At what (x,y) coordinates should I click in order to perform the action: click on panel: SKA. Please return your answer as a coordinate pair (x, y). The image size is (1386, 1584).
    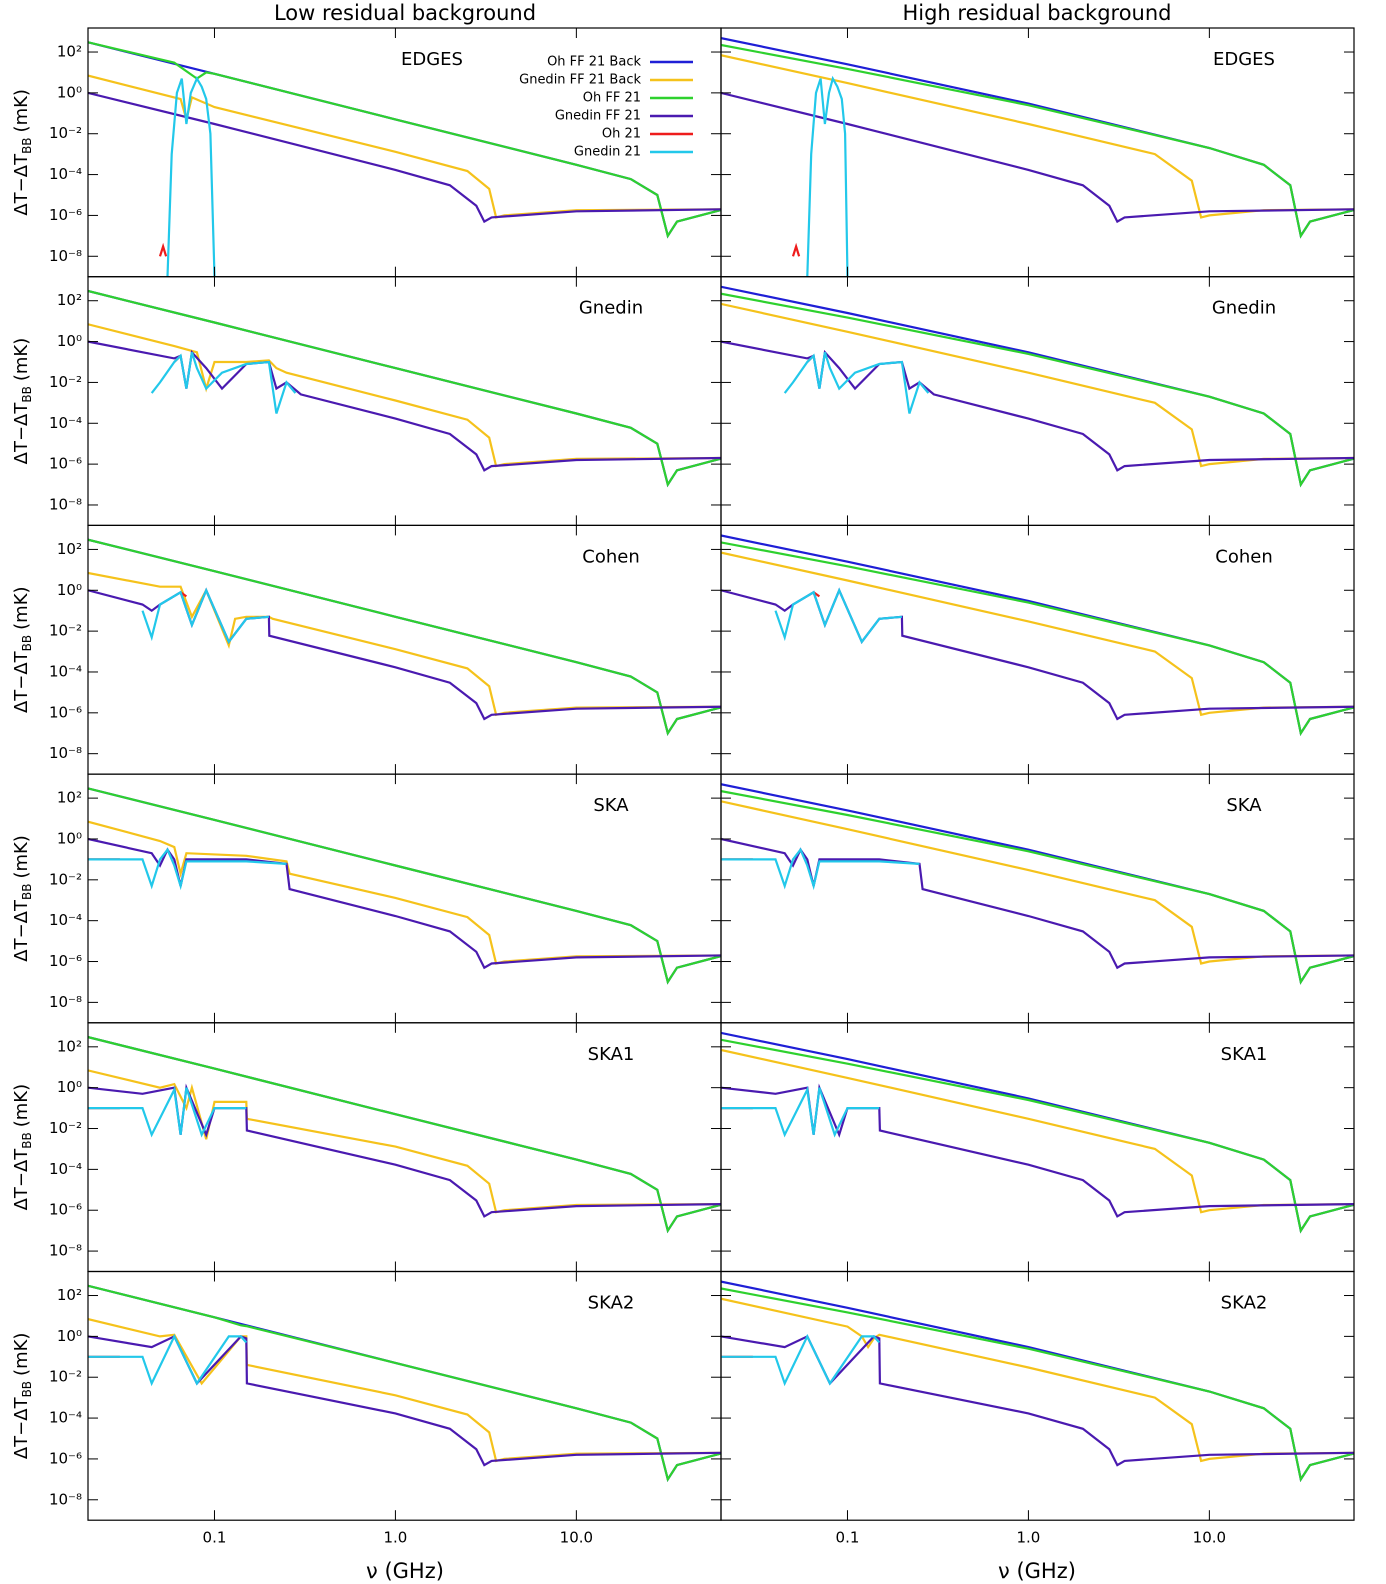
    Looking at the image, I should click on (1037, 898).